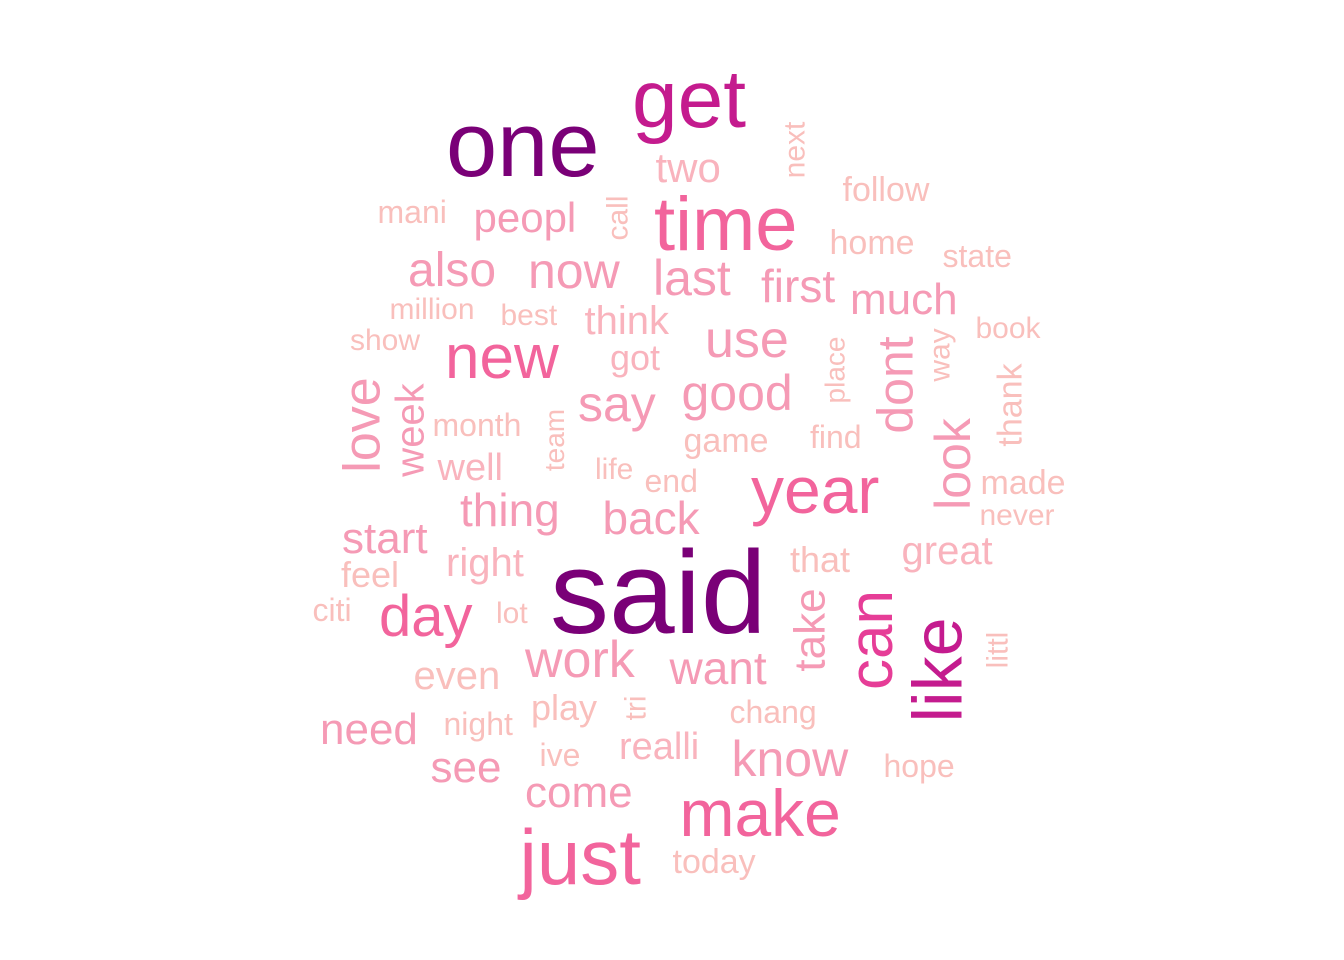 This screenshot has width=1344, height=960. I want to click on word-way: way, so click(940, 355).